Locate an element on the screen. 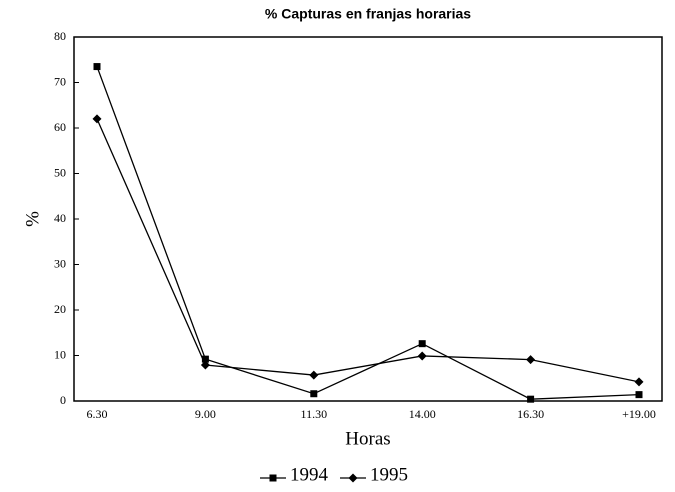 This screenshot has height=492, width=675. x-tick-label: +19.00 is located at coordinates (639, 414).